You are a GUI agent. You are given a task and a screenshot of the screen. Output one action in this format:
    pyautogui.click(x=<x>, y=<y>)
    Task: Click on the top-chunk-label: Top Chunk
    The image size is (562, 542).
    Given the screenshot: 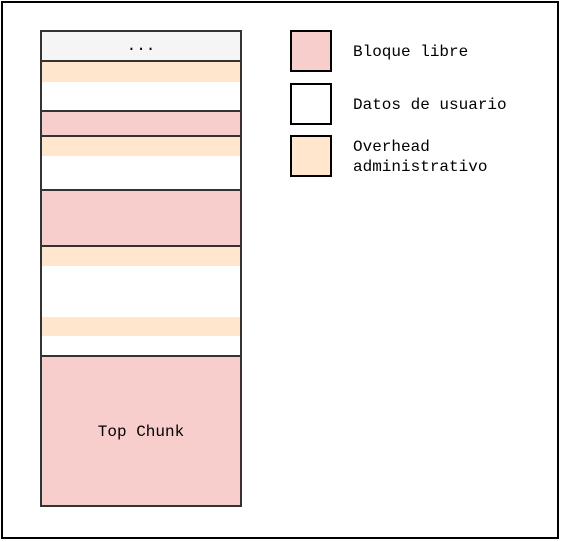 What is the action you would take?
    pyautogui.click(x=141, y=431)
    